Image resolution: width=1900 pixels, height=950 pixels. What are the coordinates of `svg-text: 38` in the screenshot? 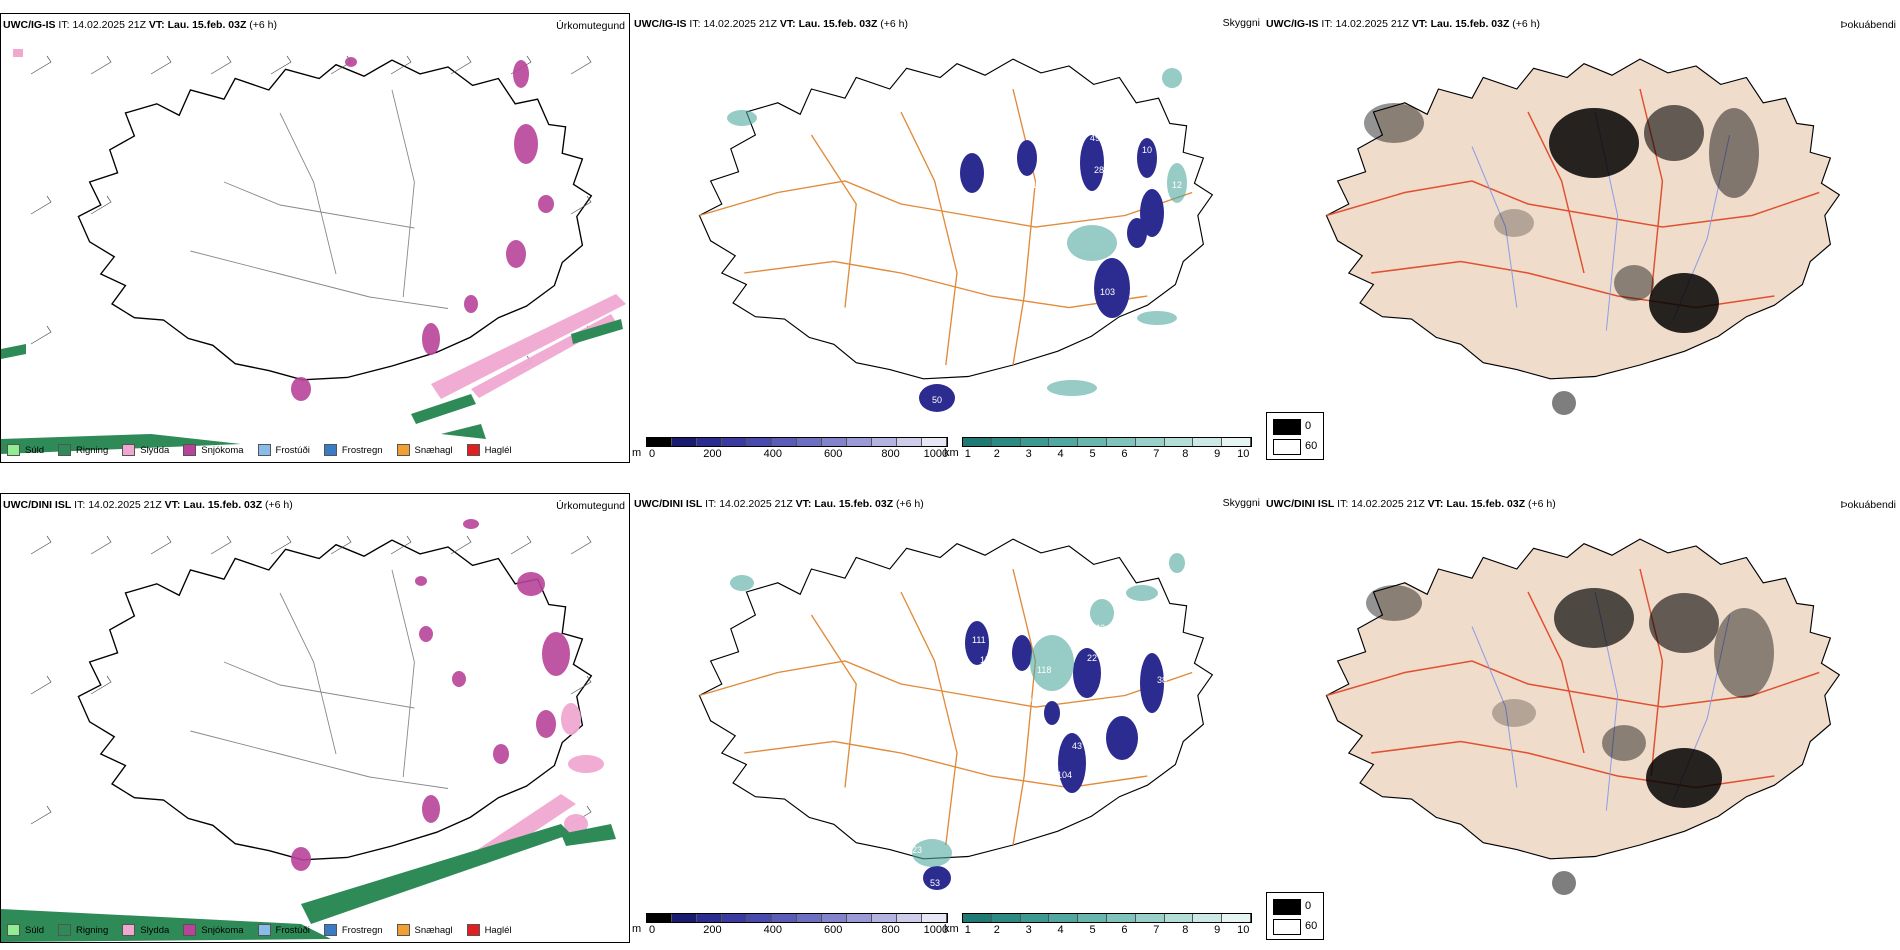 It's located at (1162, 680).